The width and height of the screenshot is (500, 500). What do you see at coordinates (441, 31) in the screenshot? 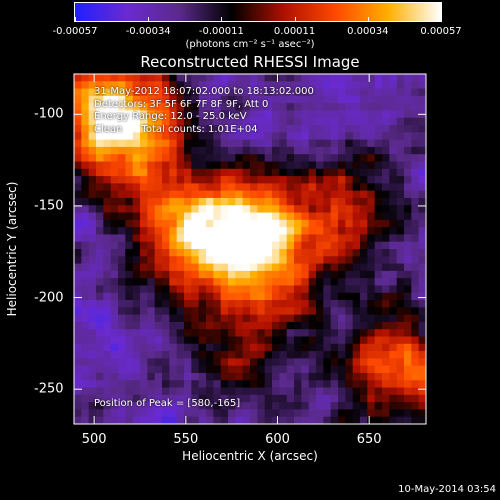
I see `colorbar-tick-label: 0.00057` at bounding box center [441, 31].